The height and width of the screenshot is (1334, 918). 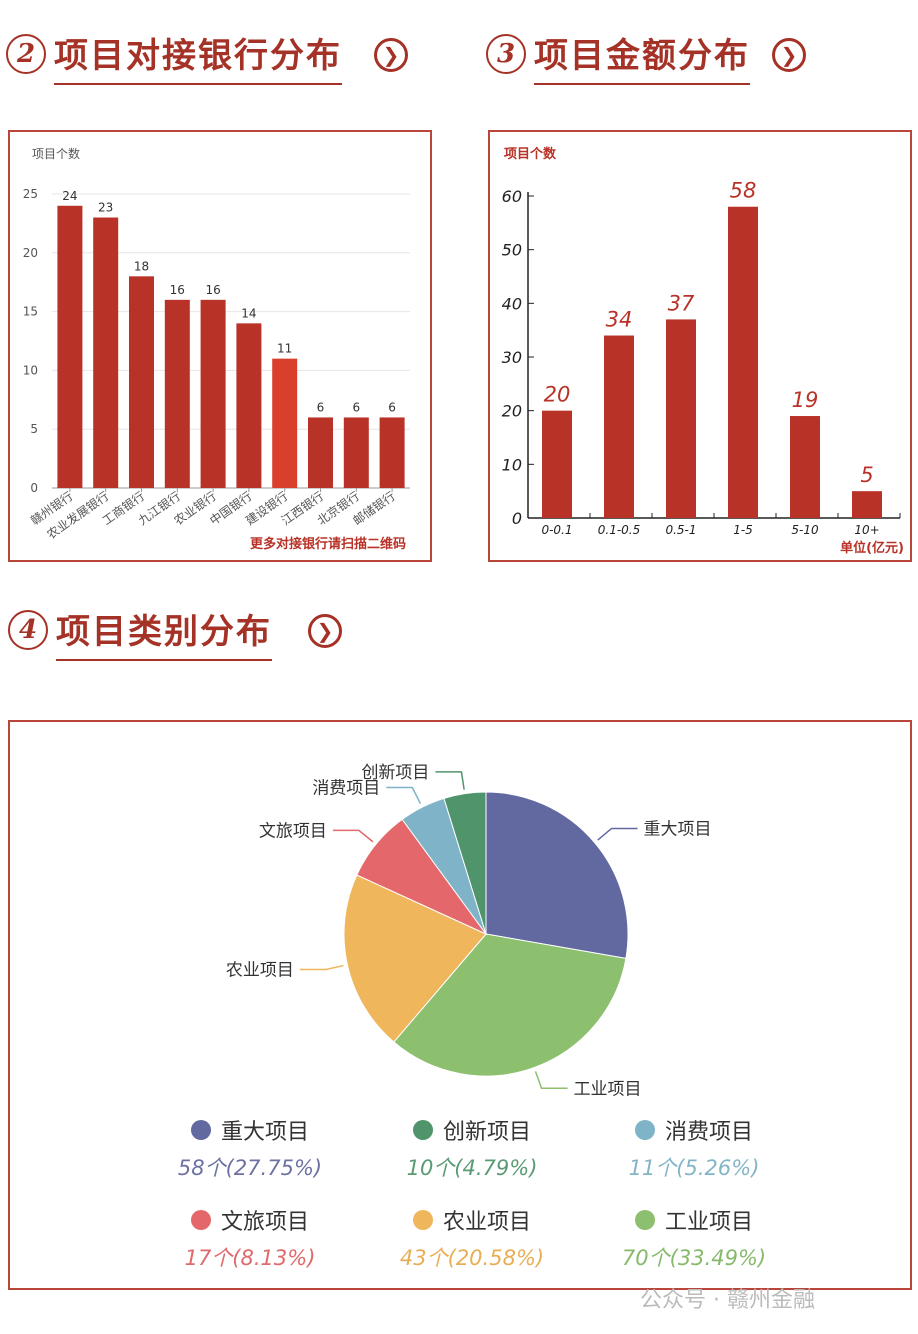 What do you see at coordinates (284, 349) in the screenshot?
I see `data-label: 11` at bounding box center [284, 349].